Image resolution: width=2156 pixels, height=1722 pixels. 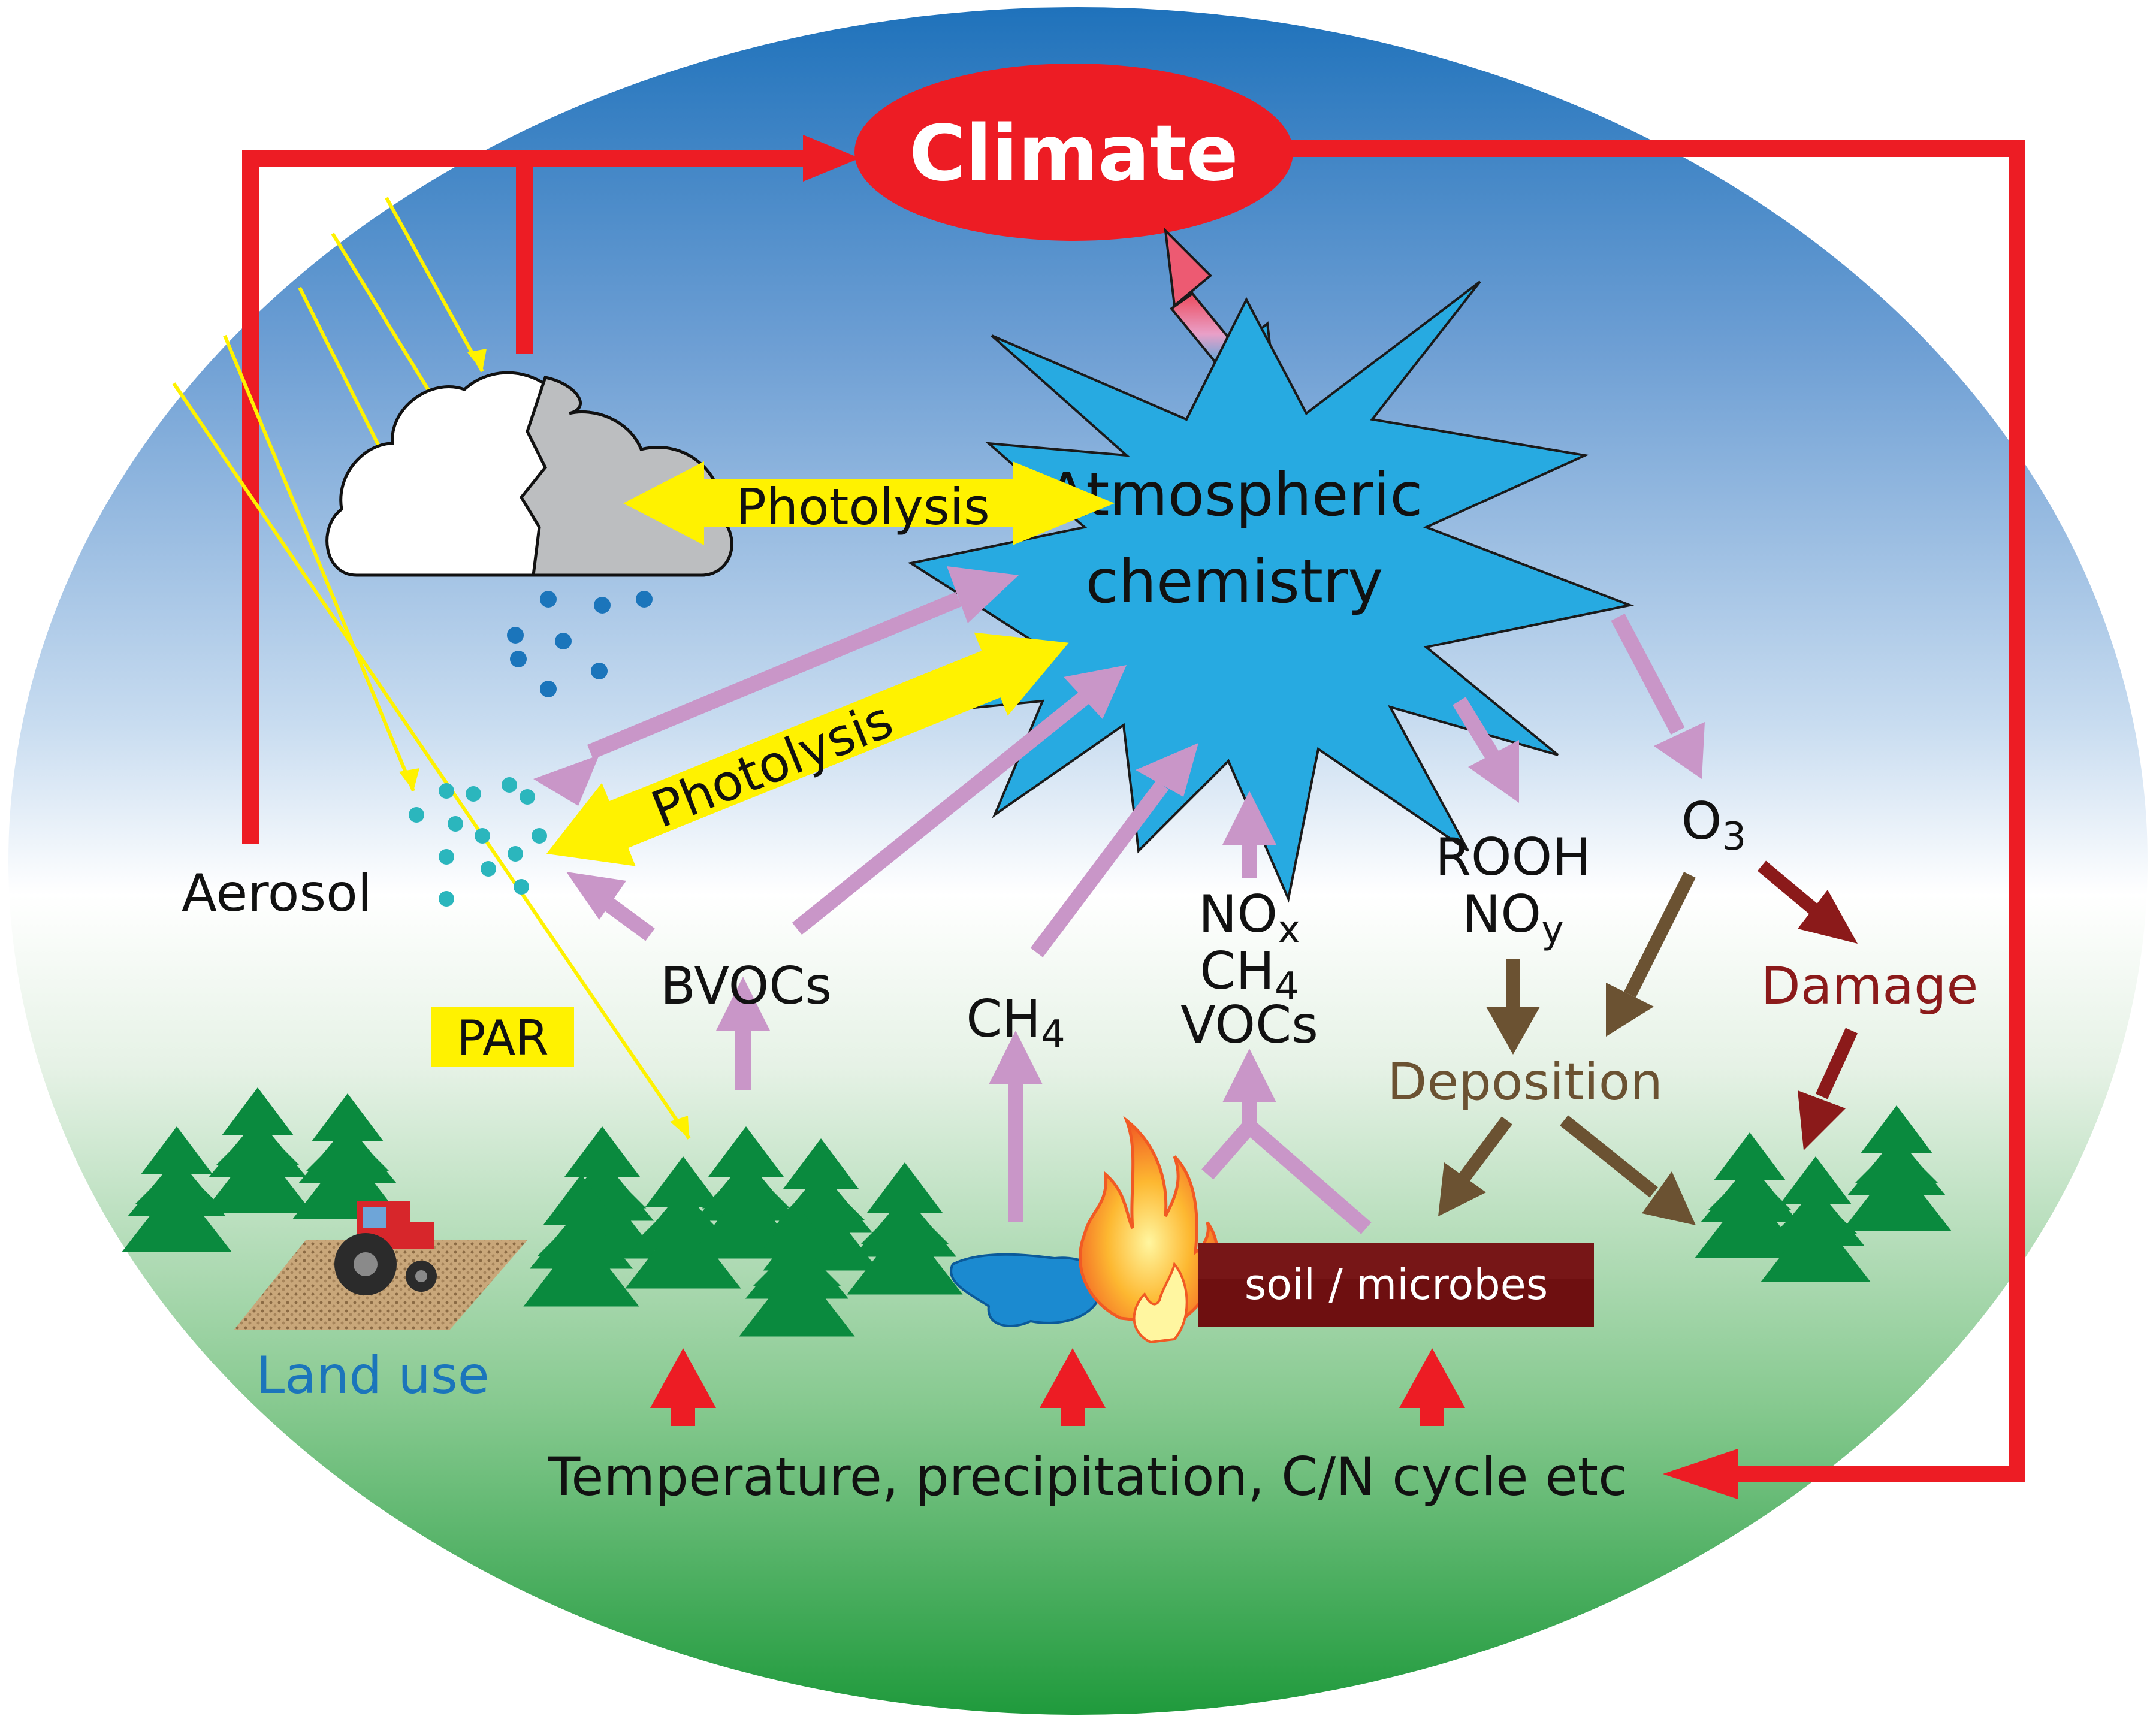 I want to click on photolysis-arrow-lower, so click(x=807, y=749).